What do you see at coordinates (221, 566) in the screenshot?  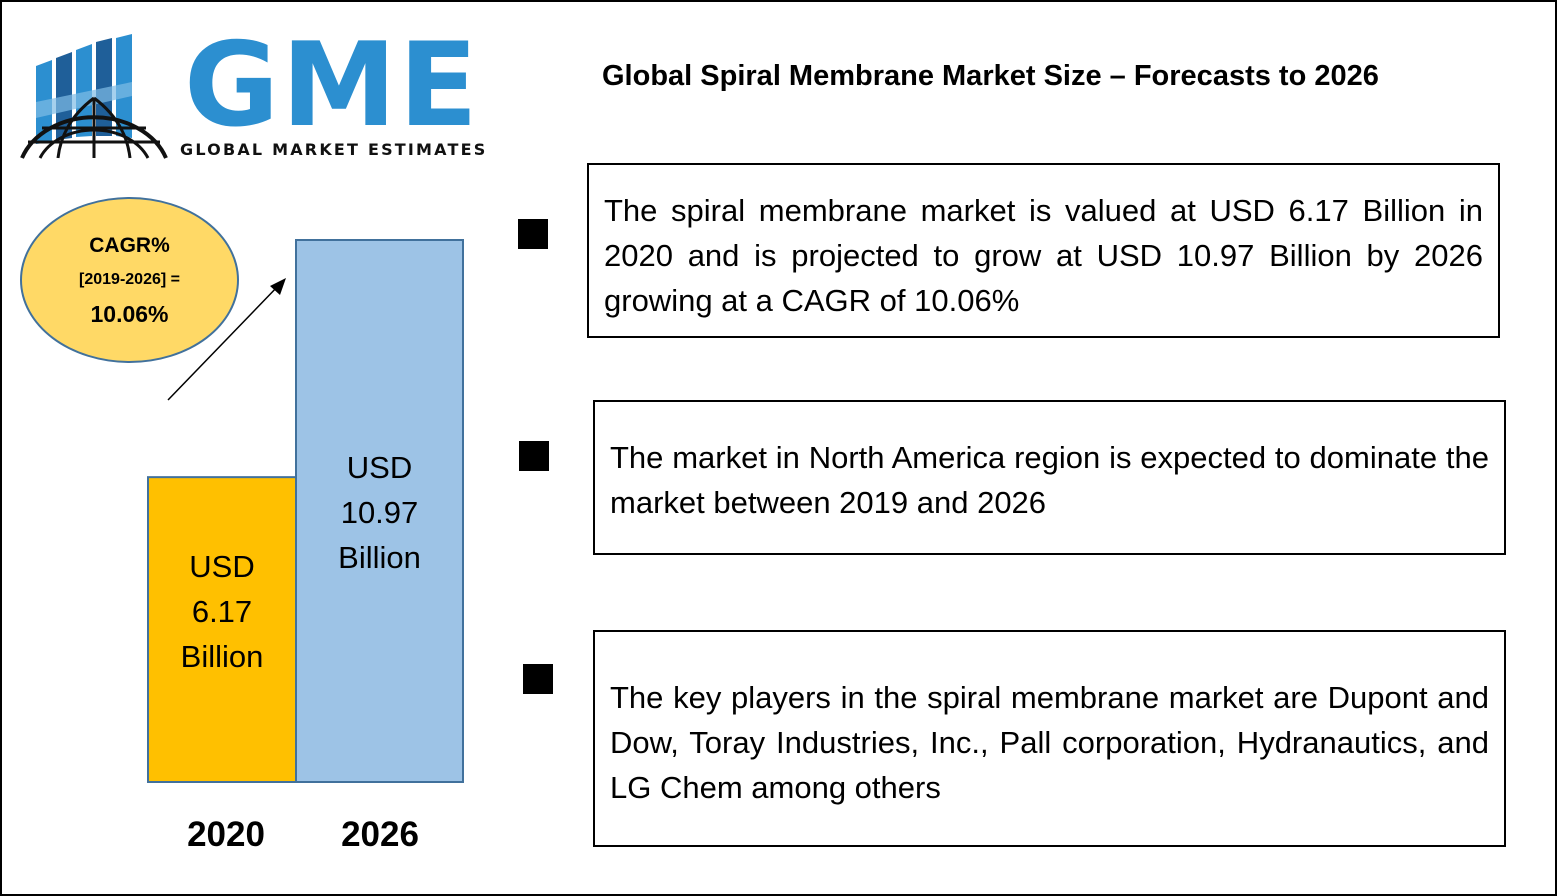 I see `bar-2020-label-0: USD` at bounding box center [221, 566].